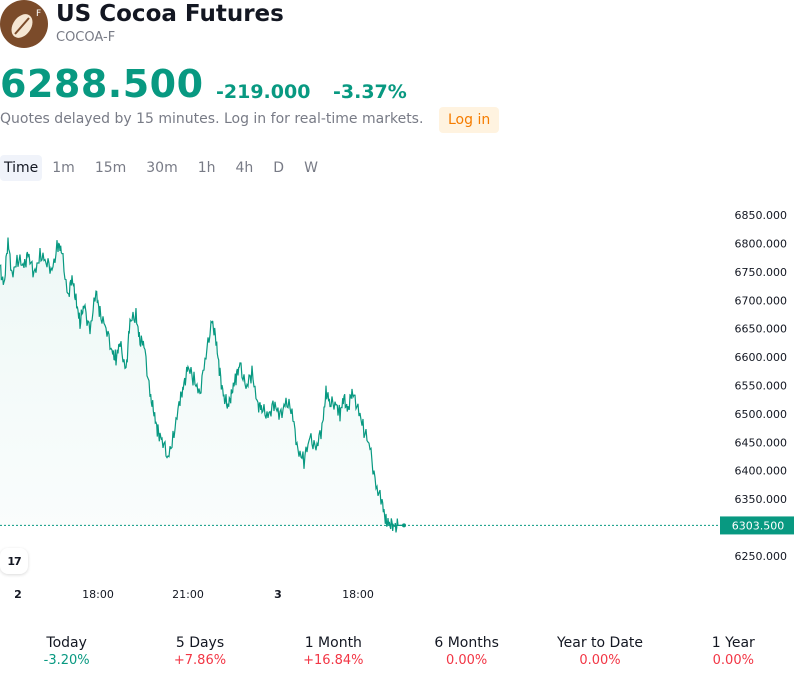 The height and width of the screenshot is (682, 800). Describe the element at coordinates (206, 168) in the screenshot. I see `tab-1h: 1h` at that location.